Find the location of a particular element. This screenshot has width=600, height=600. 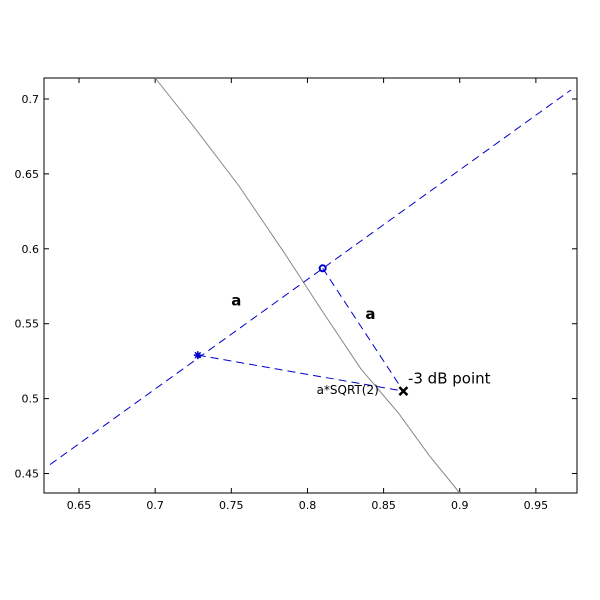

annotation-label: -3 dB point is located at coordinates (449, 379).